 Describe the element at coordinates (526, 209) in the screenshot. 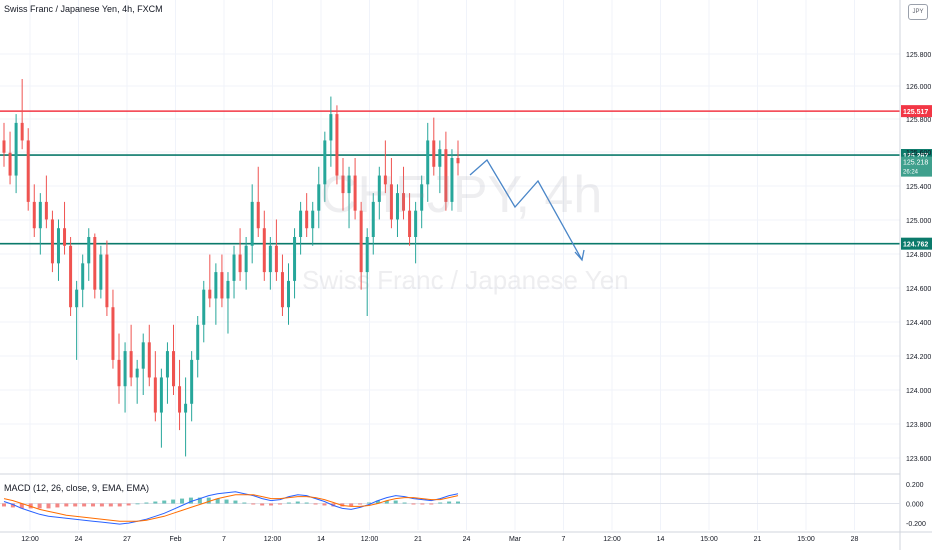

I see `projection-path` at that location.